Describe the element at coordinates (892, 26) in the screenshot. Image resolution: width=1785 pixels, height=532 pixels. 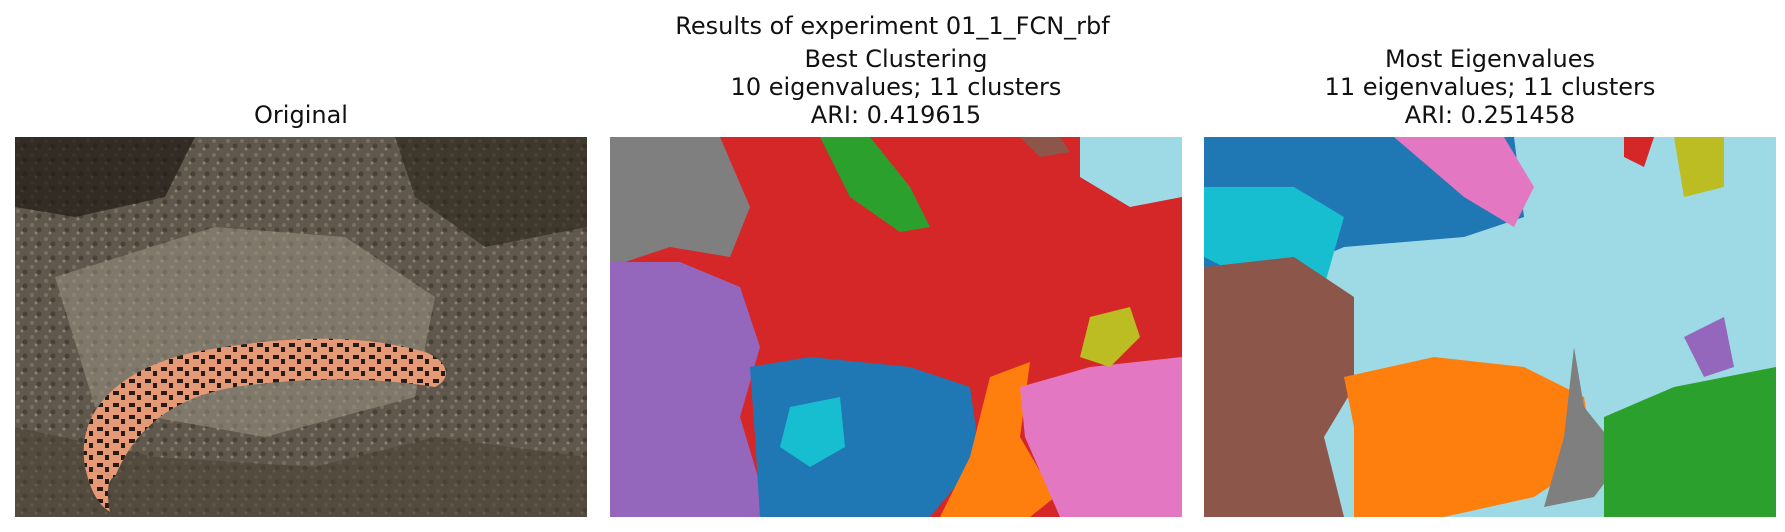
I see `figure-suptitle: Results of experiment 01_1_FCN_rbf` at that location.